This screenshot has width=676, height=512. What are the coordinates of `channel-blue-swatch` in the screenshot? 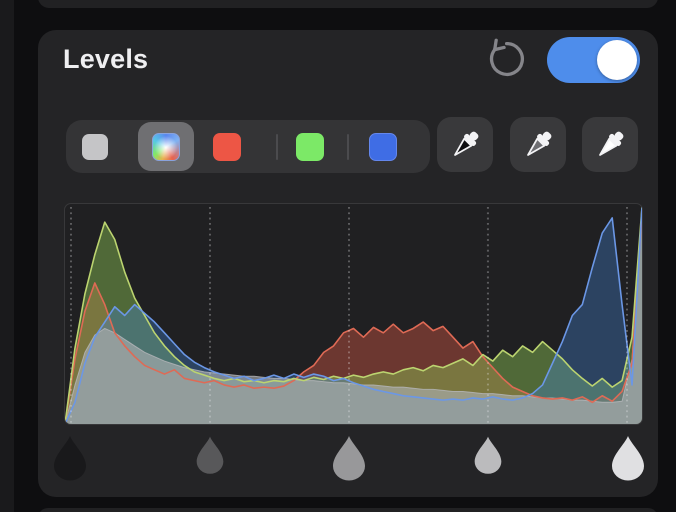 It's located at (383, 146).